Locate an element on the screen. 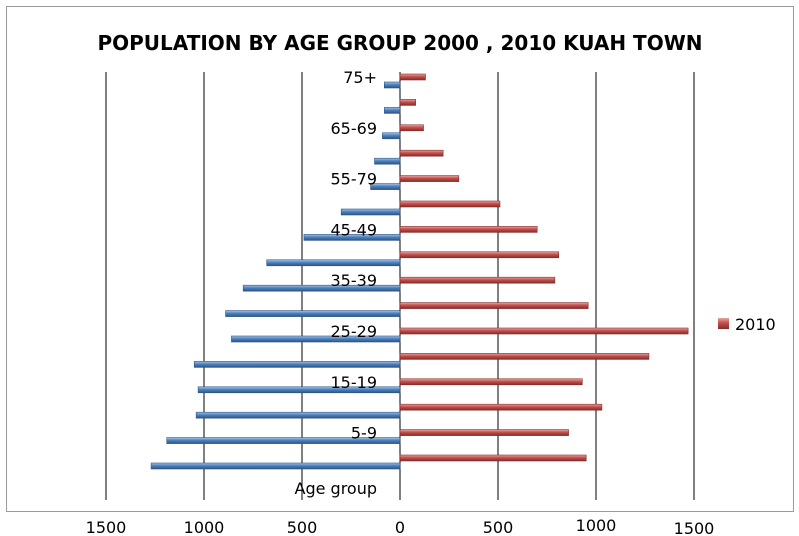 This screenshot has width=799, height=536. category-label: 45-49 is located at coordinates (354, 229).